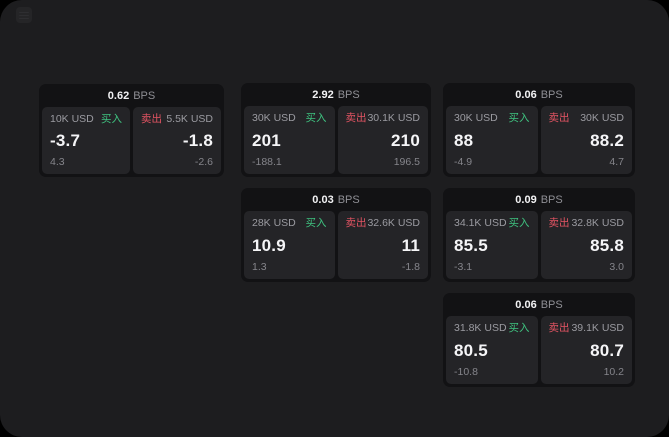 Image resolution: width=669 pixels, height=437 pixels. What do you see at coordinates (471, 245) in the screenshot?
I see `buy-price: 85.5` at bounding box center [471, 245].